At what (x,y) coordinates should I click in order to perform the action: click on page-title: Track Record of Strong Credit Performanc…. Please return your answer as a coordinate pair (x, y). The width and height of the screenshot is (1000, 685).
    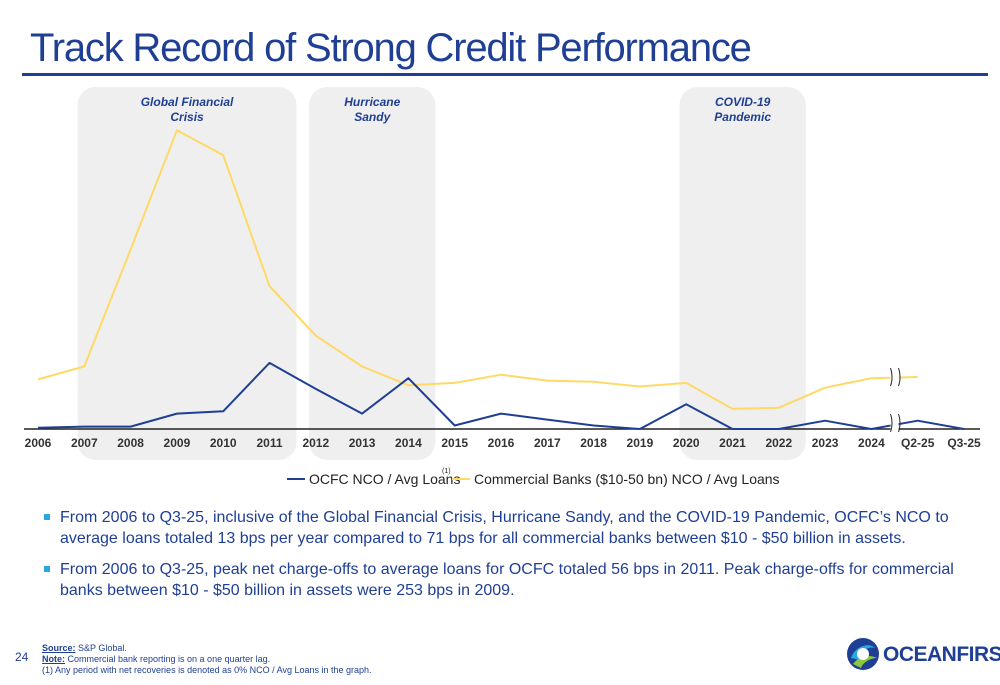
    Looking at the image, I should click on (391, 48).